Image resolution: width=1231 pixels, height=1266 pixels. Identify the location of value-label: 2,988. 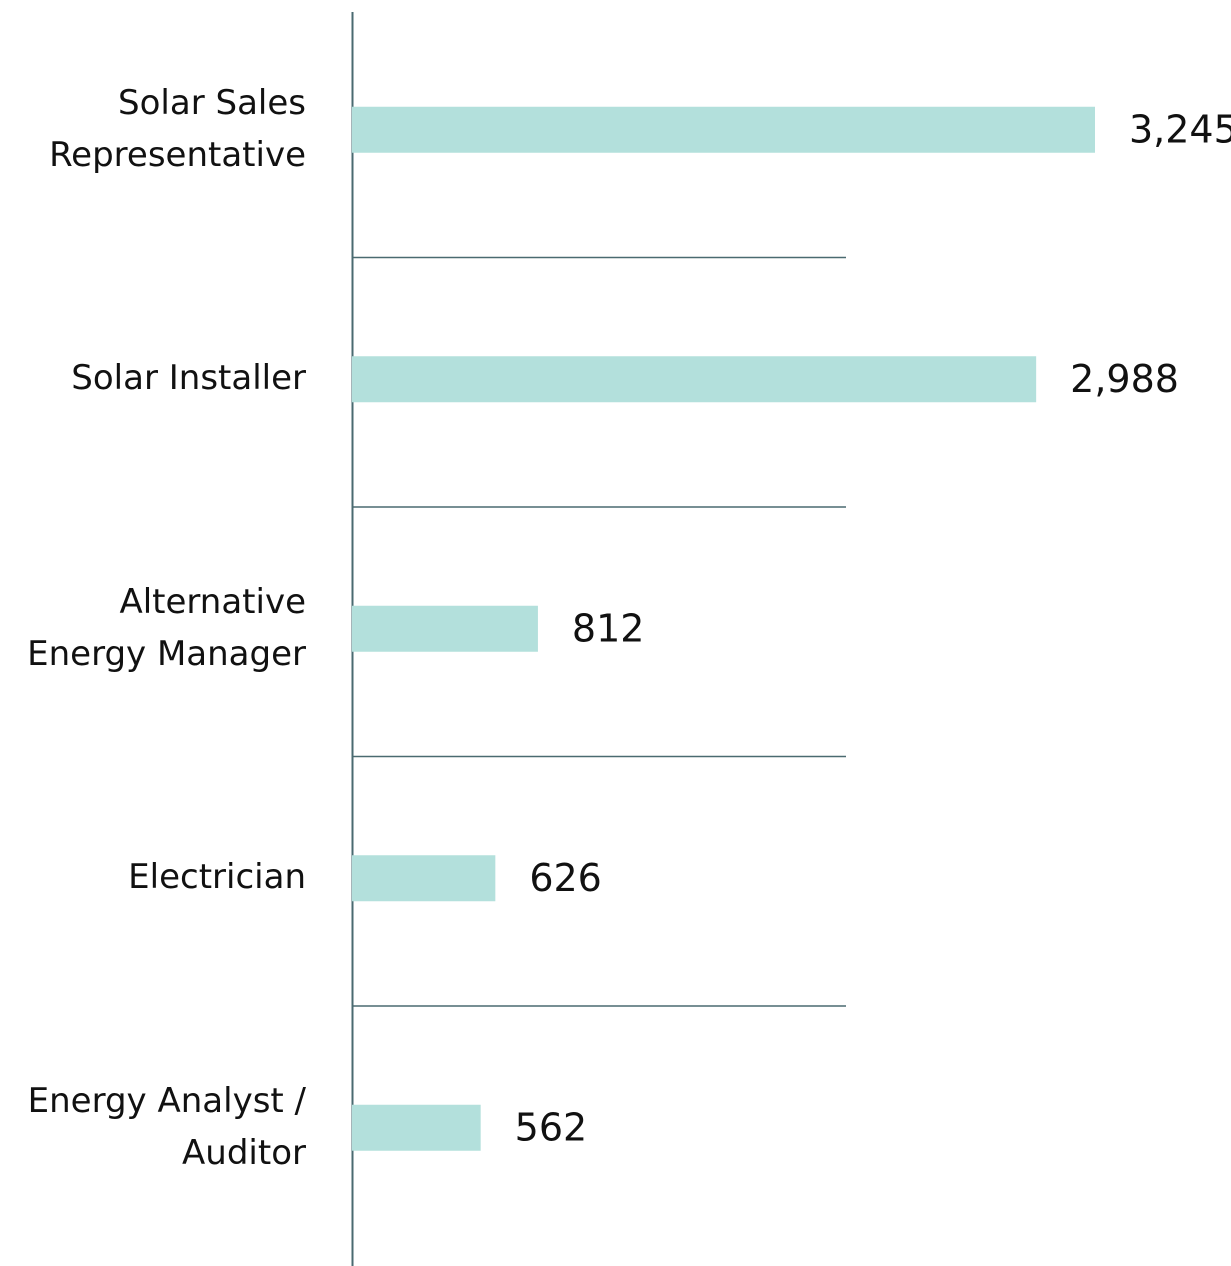
(1124, 379).